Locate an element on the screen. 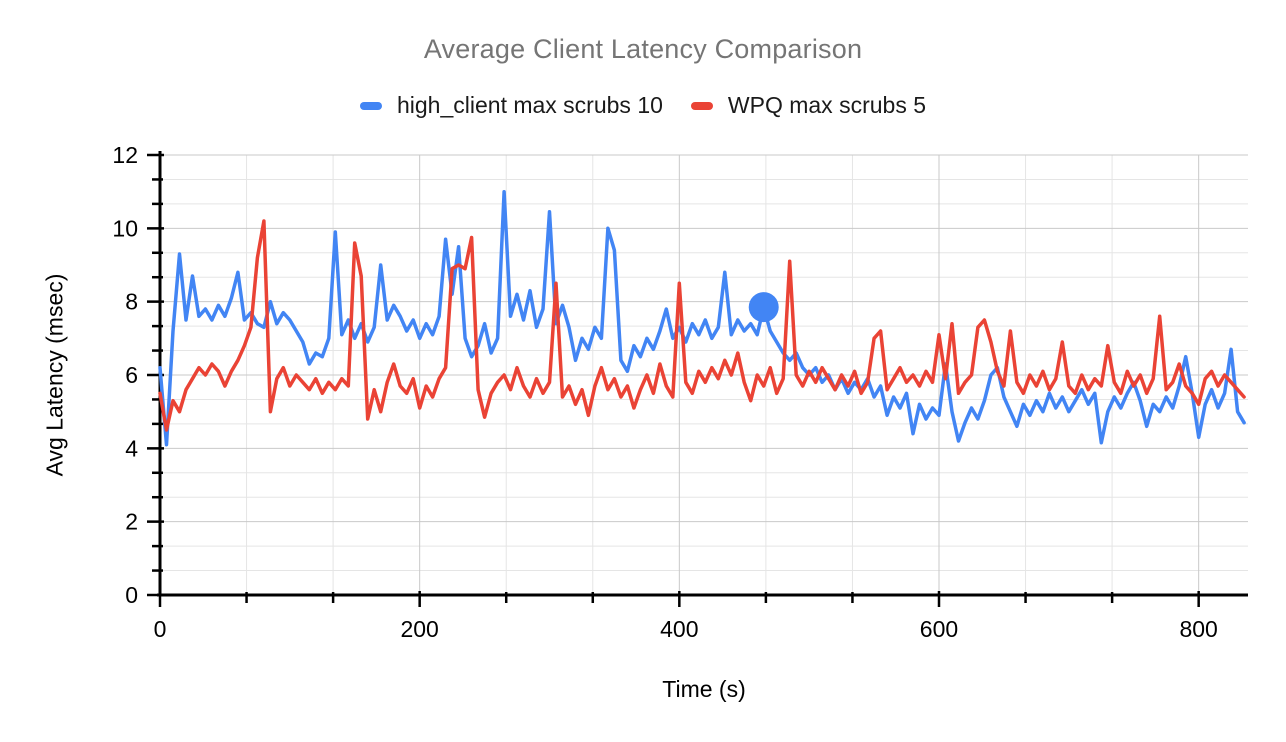  x-axis-title: Time (s) is located at coordinates (704, 689).